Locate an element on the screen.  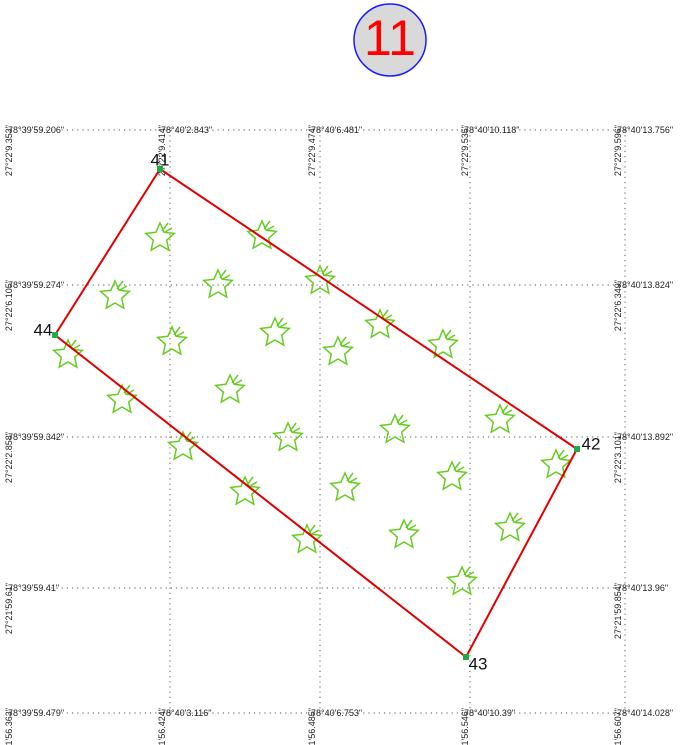
longitude-label: 78°39'59.479" is located at coordinates (36, 713).